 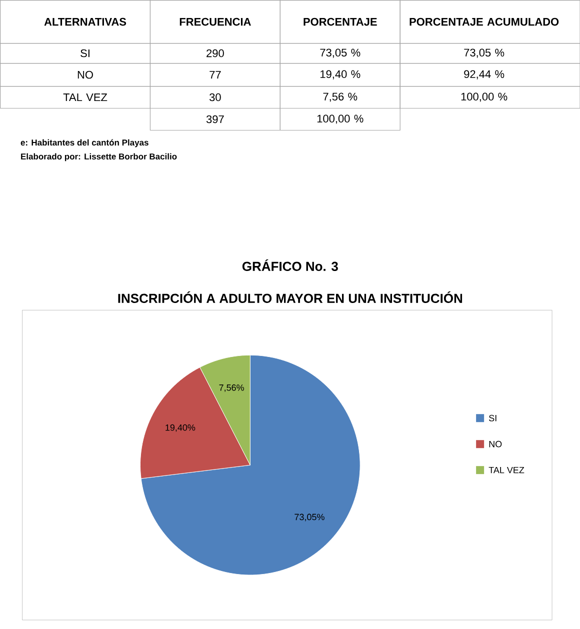 I want to click on text: 92,44 %, so click(x=484, y=75).